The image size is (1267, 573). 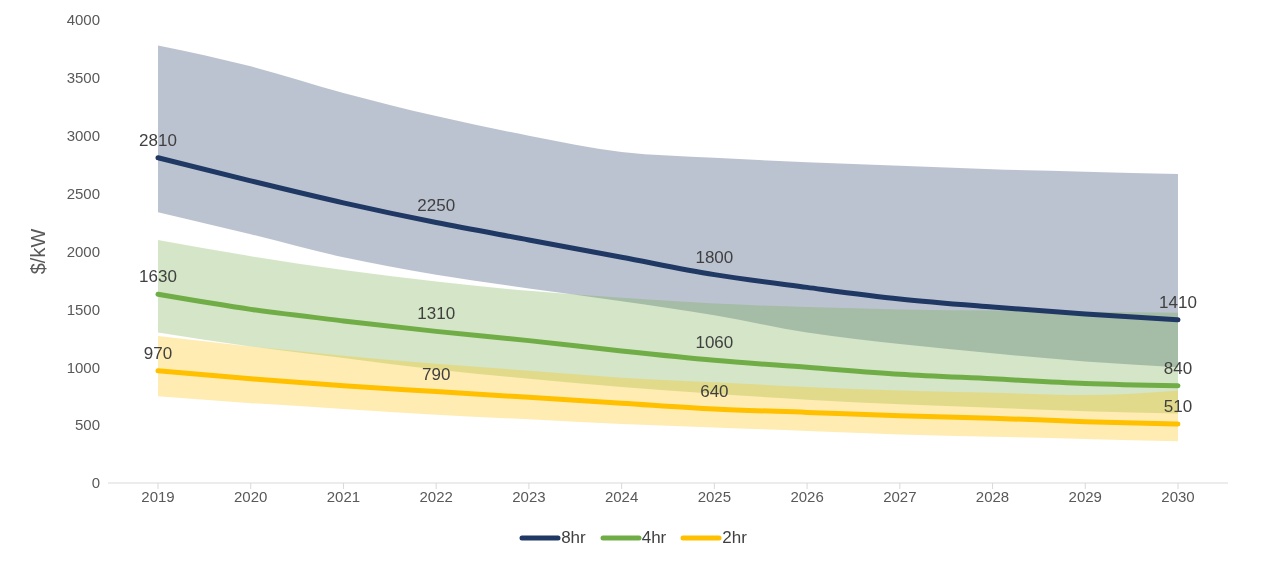 What do you see at coordinates (436, 496) in the screenshot?
I see `x-tick-label: 2022` at bounding box center [436, 496].